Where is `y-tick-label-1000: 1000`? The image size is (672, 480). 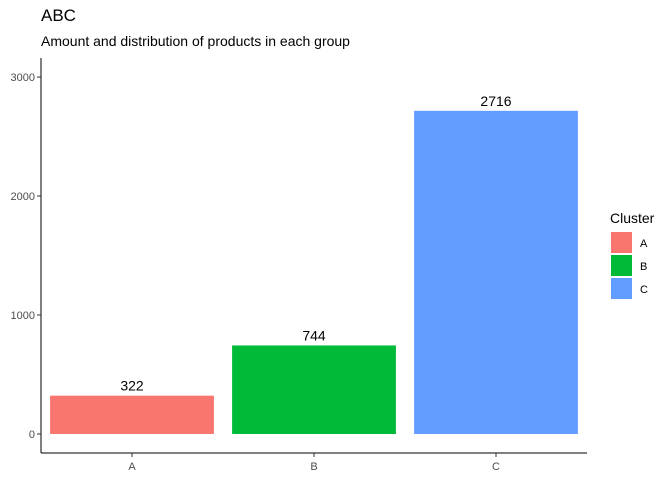 y-tick-label-1000: 1000 is located at coordinates (23, 316).